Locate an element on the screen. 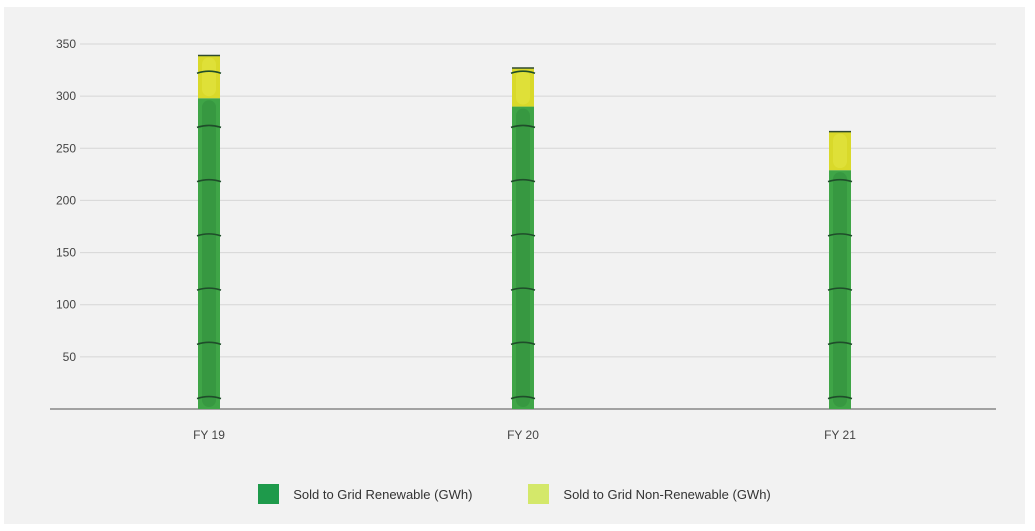  y-tick-label: 50 is located at coordinates (70, 357).